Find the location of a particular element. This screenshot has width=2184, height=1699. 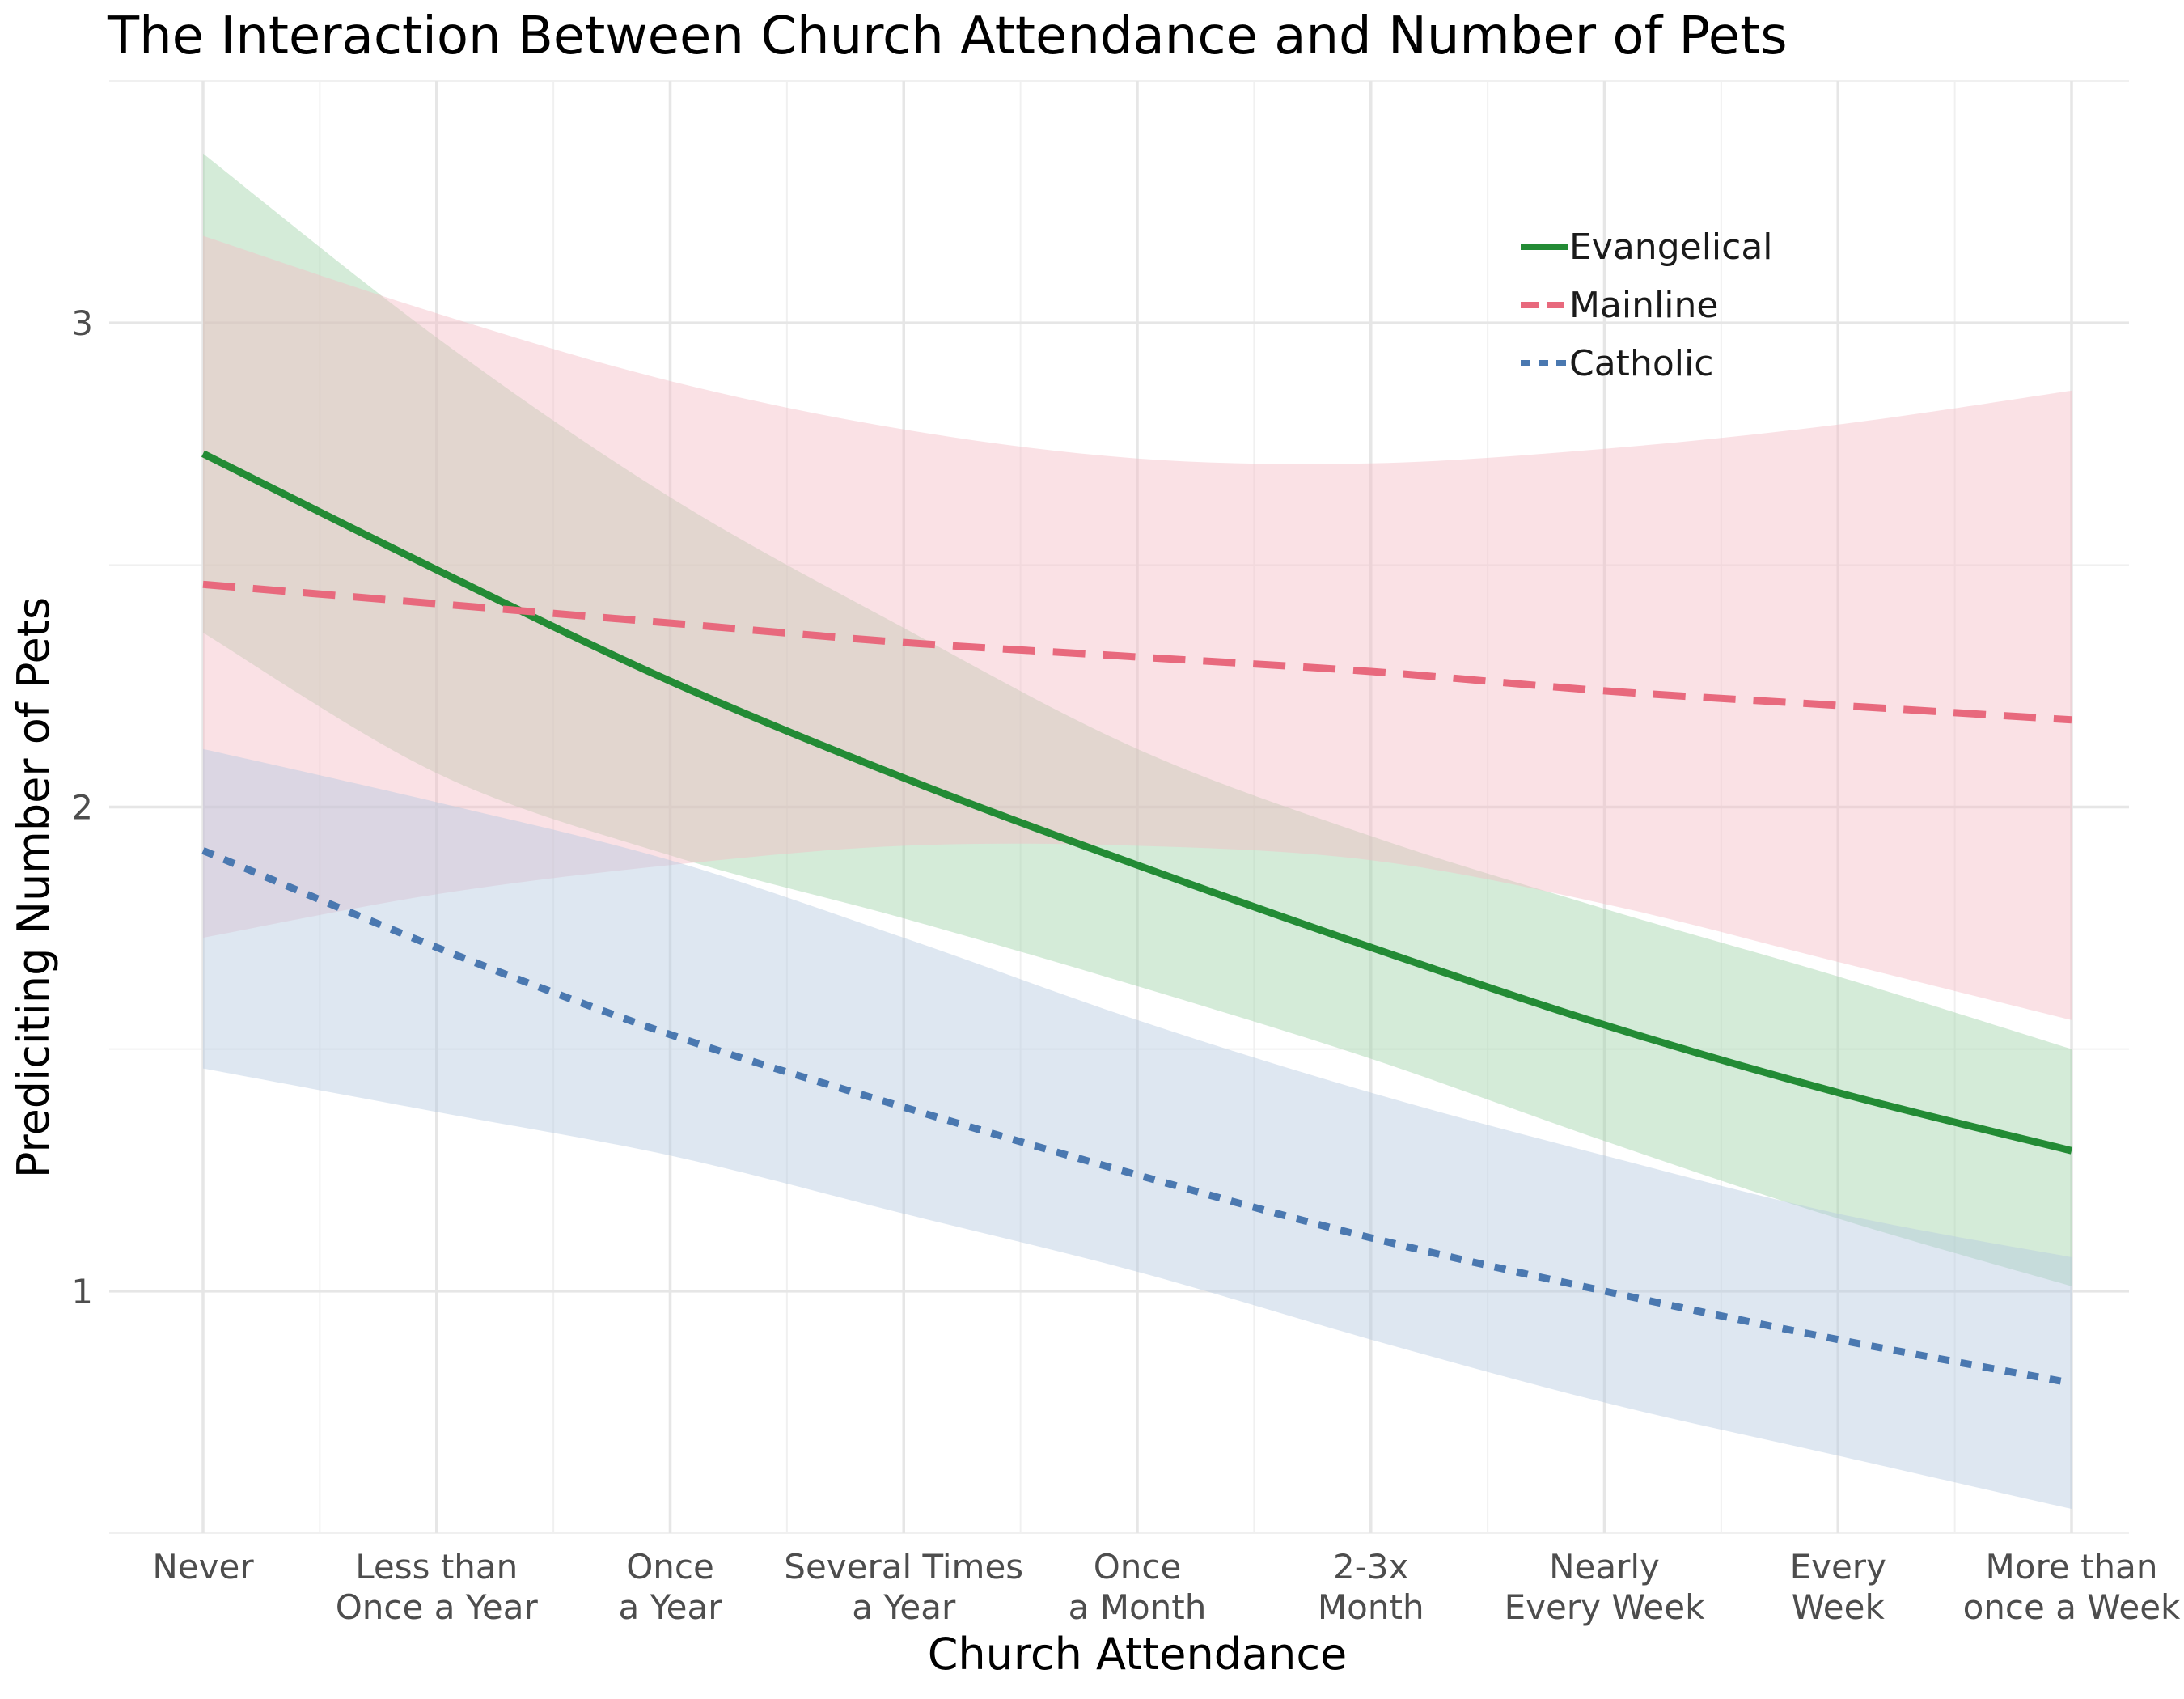

x-tick-label: Every is located at coordinates (1838, 1567).